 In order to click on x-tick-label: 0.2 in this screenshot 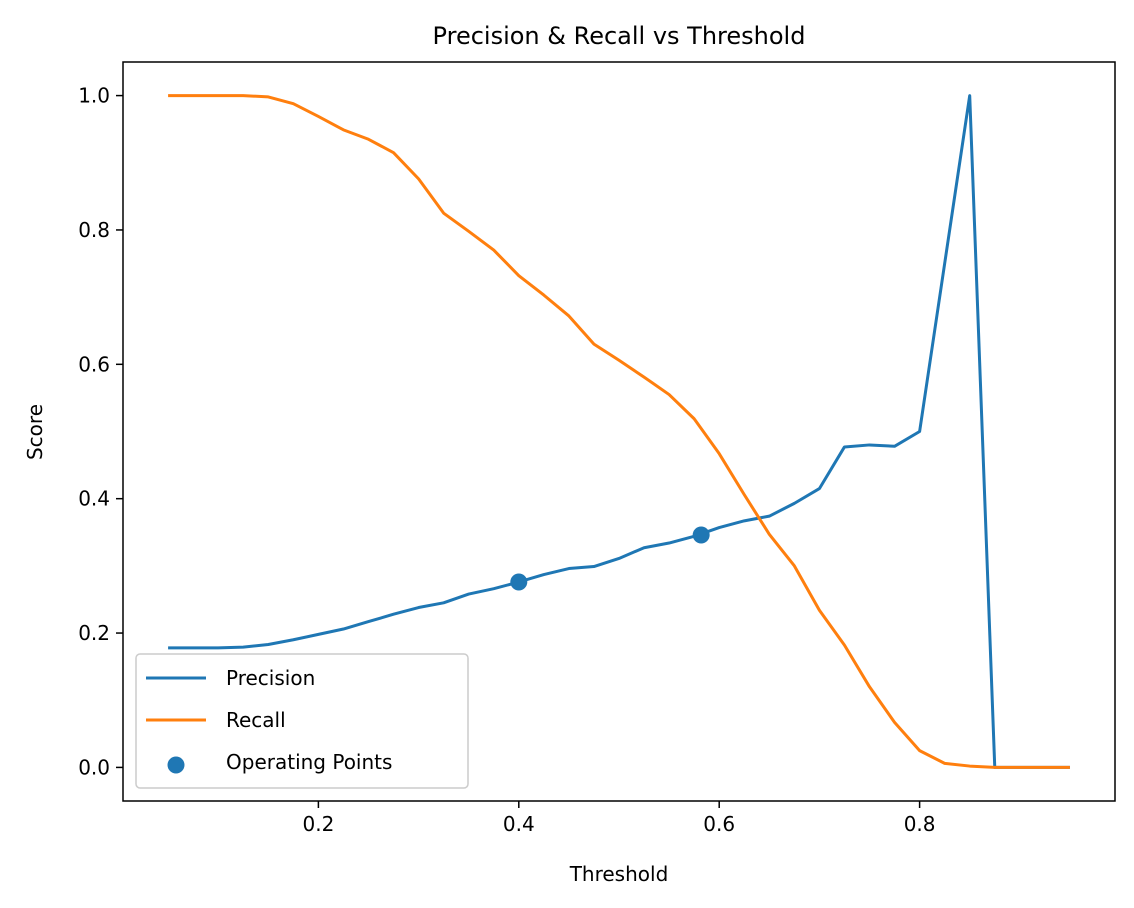, I will do `click(318, 824)`.